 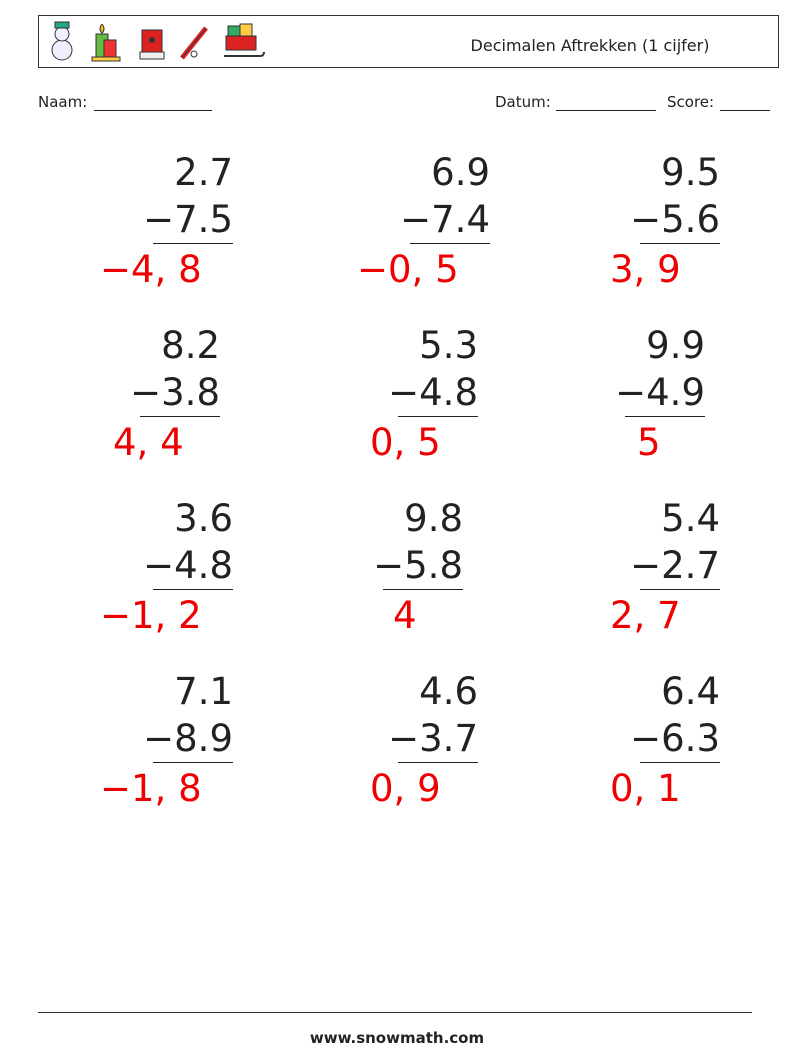 What do you see at coordinates (433, 518) in the screenshot?
I see `top-number: 9.8` at bounding box center [433, 518].